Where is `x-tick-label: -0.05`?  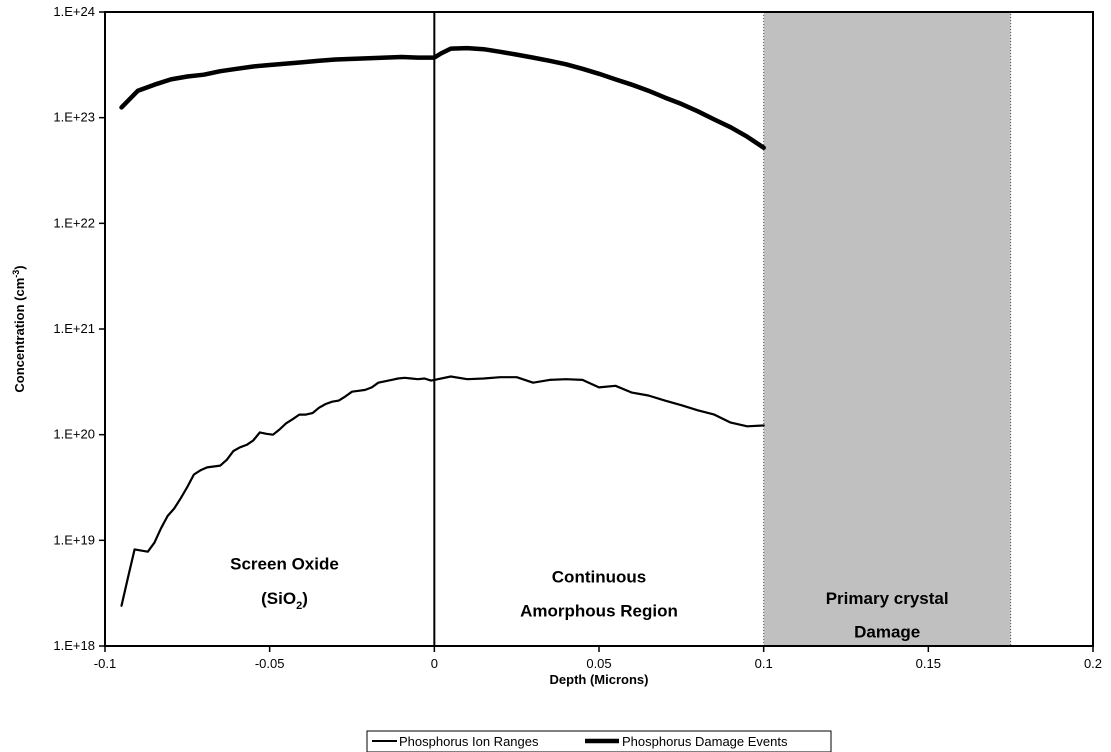 x-tick-label: -0.05 is located at coordinates (270, 663).